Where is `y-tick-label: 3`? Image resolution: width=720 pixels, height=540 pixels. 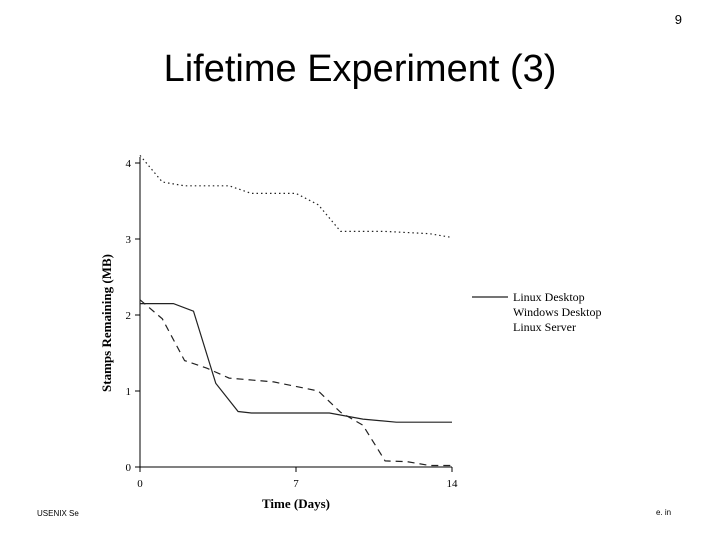
y-tick-label: 3 is located at coordinates (129, 240).